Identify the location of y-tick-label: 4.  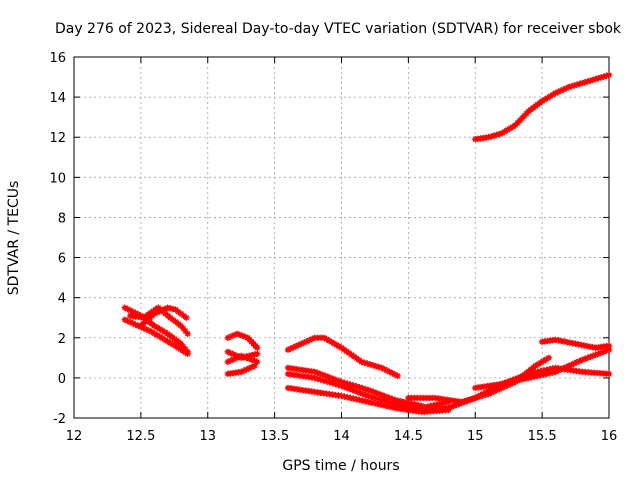
(62, 299).